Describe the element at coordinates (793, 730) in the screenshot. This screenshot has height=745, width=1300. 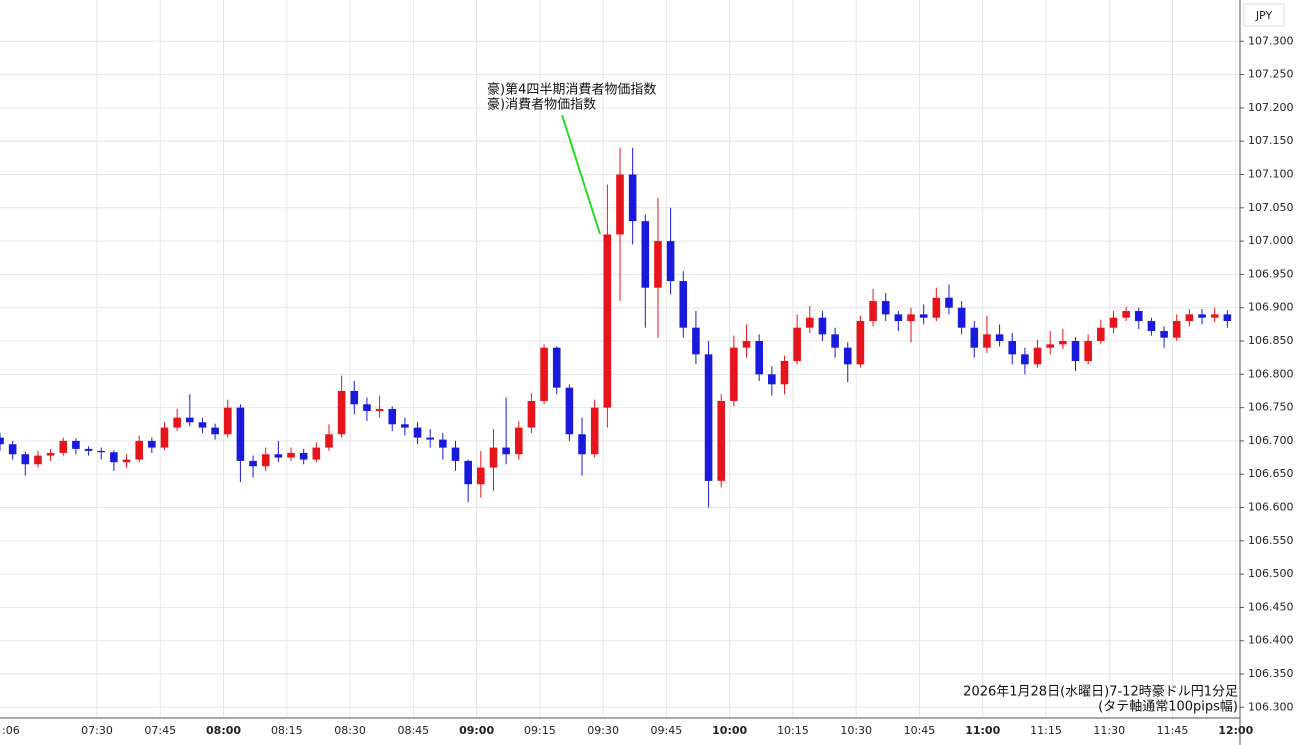
I see `x-tick-label: 10:15` at that location.